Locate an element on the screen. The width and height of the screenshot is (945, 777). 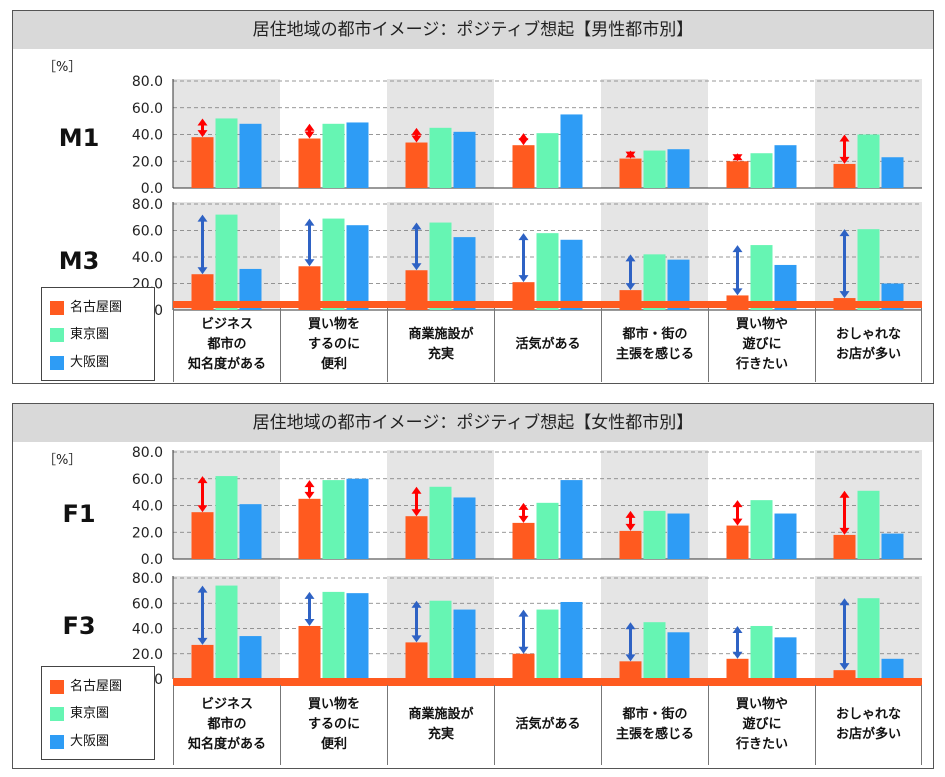
category-label: 商業施設が 充実 is located at coordinates (441, 725).